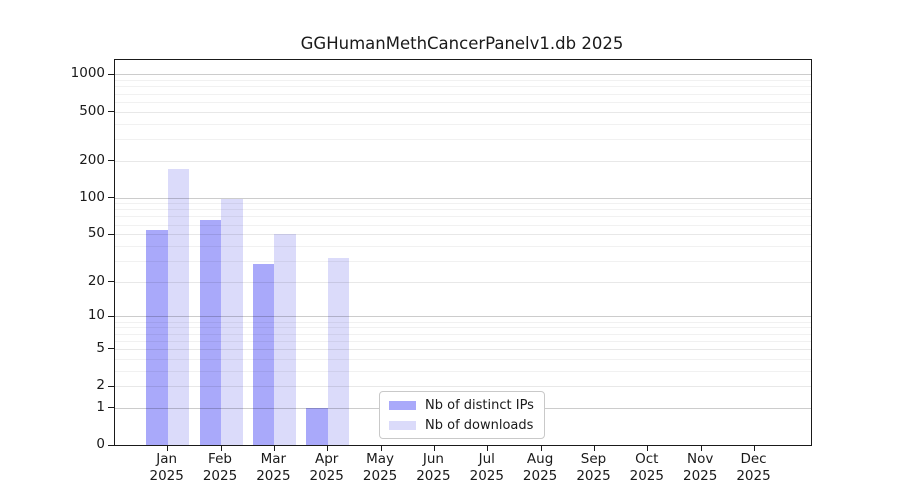 The height and width of the screenshot is (500, 900). Describe the element at coordinates (221, 448) in the screenshot. I see `x-tick-feb` at that location.